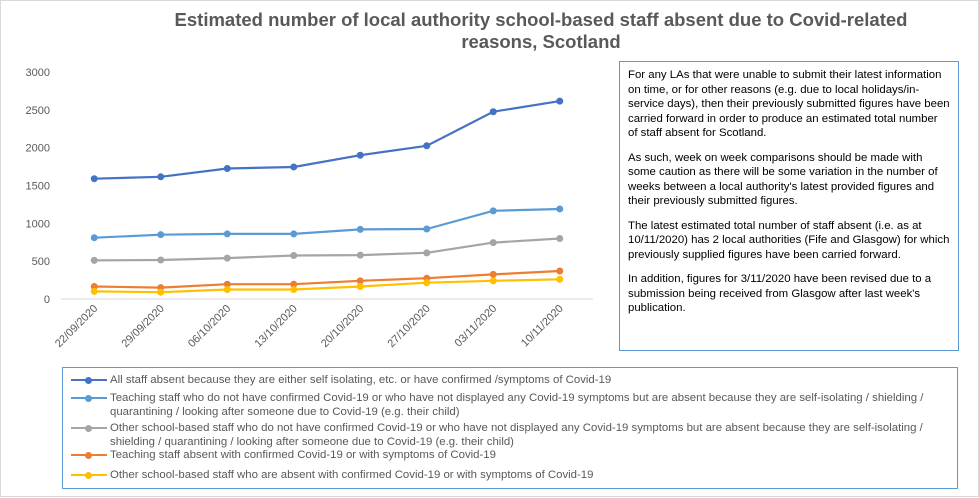  Describe the element at coordinates (76, 326) in the screenshot. I see `x-tick-label: 22/09/2020` at that location.